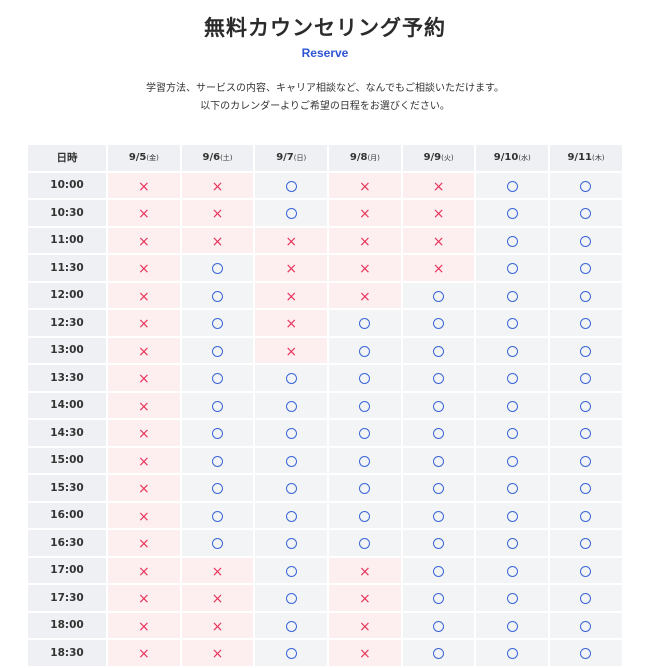  Describe the element at coordinates (67, 598) in the screenshot. I see `time-label: 17:30` at that location.